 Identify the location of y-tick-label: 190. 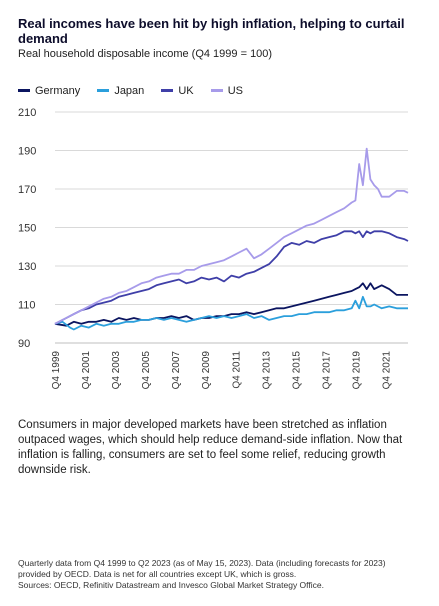
(27, 152).